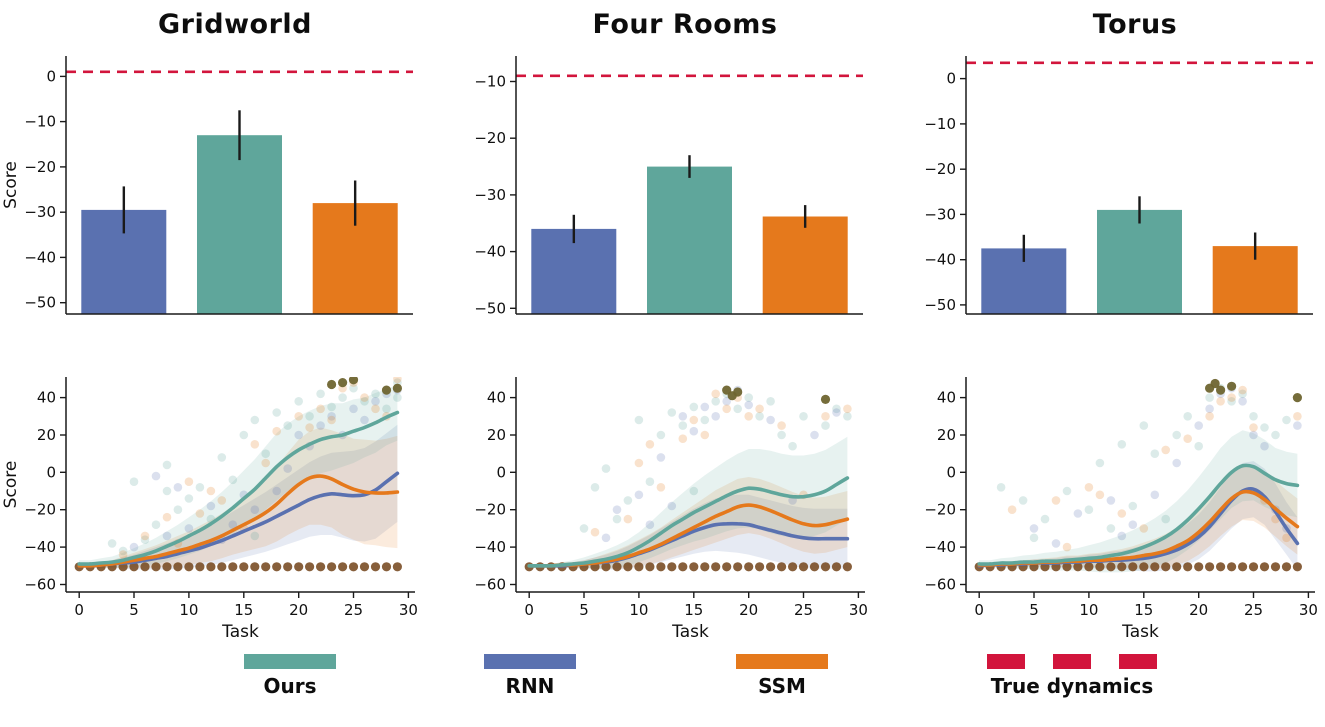 The height and width of the screenshot is (727, 1325). I want to click on torus-line-chart: 40 20 0 −20 −40 −60 0 5 10 15 20 25 30 Task, so click(1121, 508).